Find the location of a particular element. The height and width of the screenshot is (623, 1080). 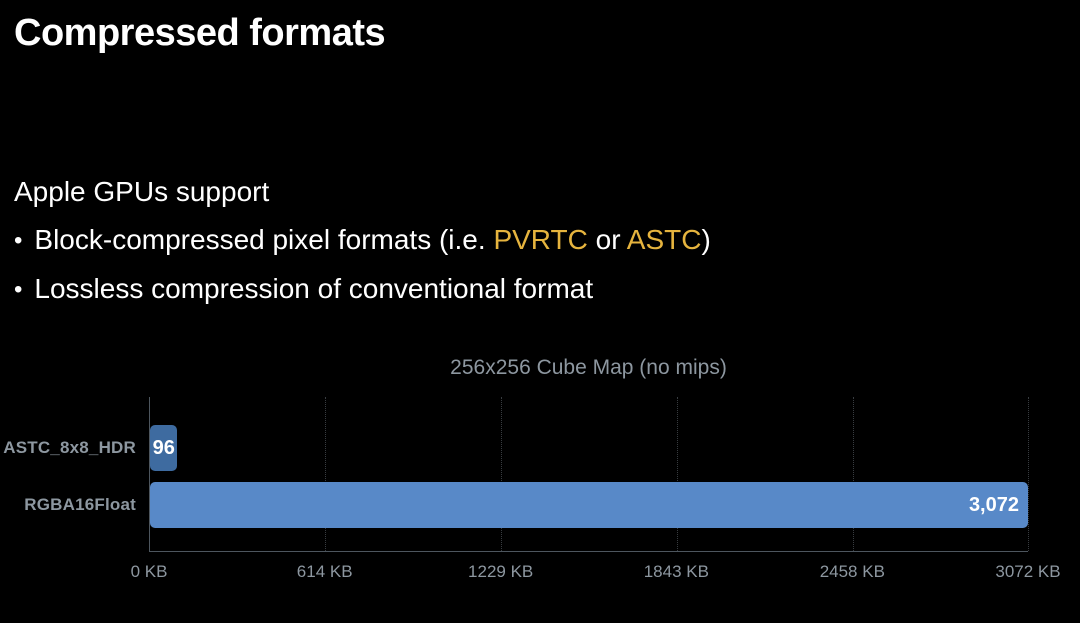

bar-row: RGBA16Float 3,072 is located at coordinates (526, 505).